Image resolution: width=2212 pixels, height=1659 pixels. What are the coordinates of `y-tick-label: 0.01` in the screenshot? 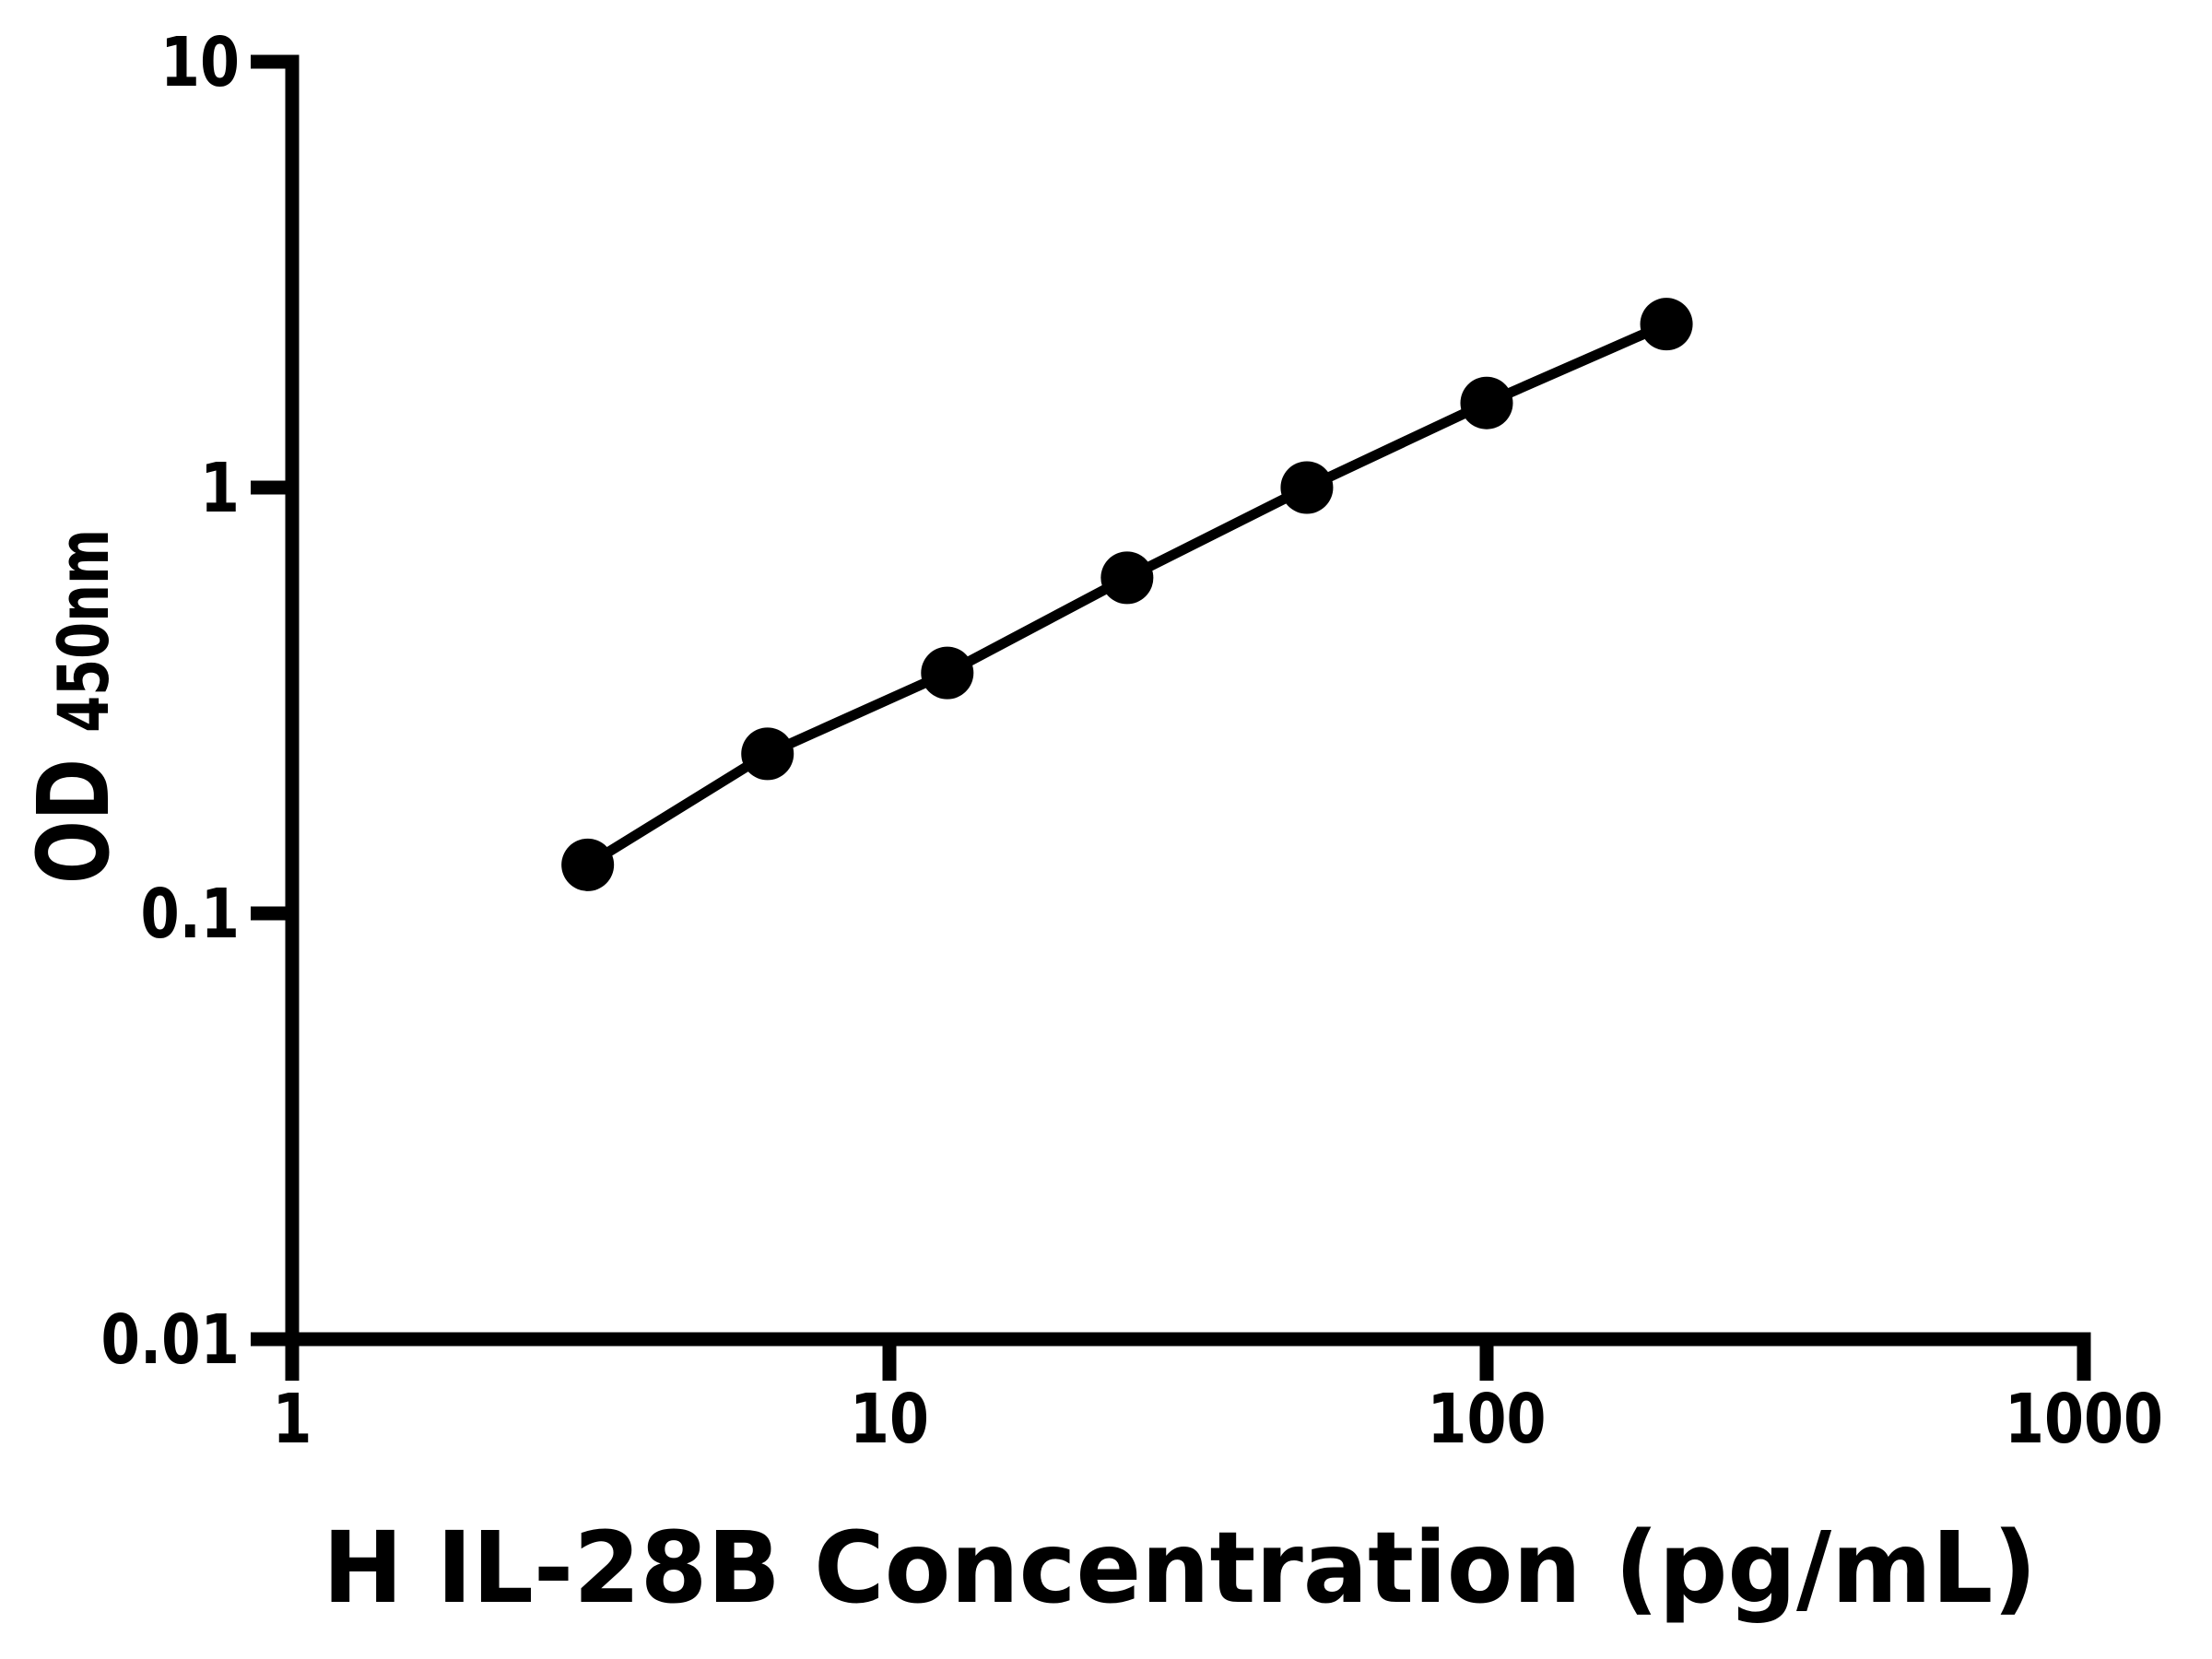 It's located at (171, 1340).